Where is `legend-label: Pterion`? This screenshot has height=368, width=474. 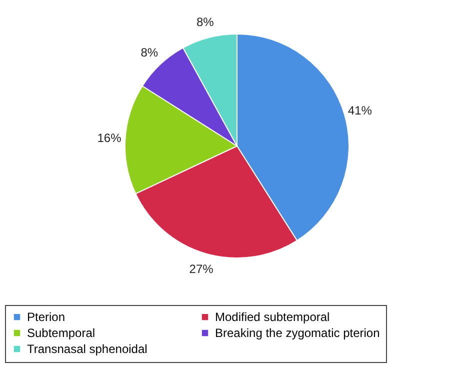
legend-label: Pterion is located at coordinates (46, 317).